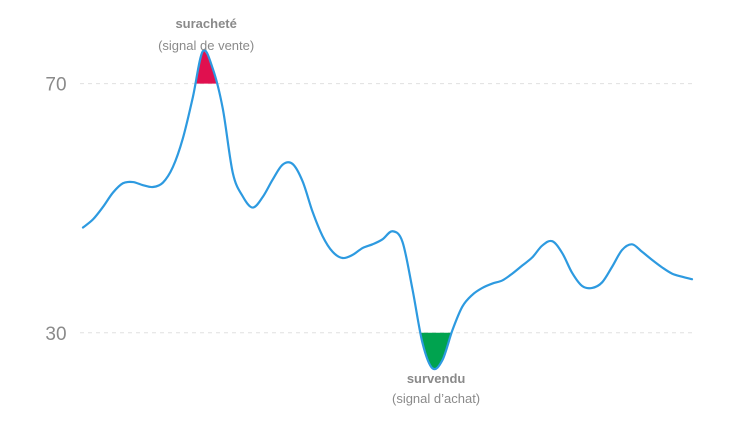  I want to click on overbought-annotation-subtitle: (signal de vente), so click(206, 45).